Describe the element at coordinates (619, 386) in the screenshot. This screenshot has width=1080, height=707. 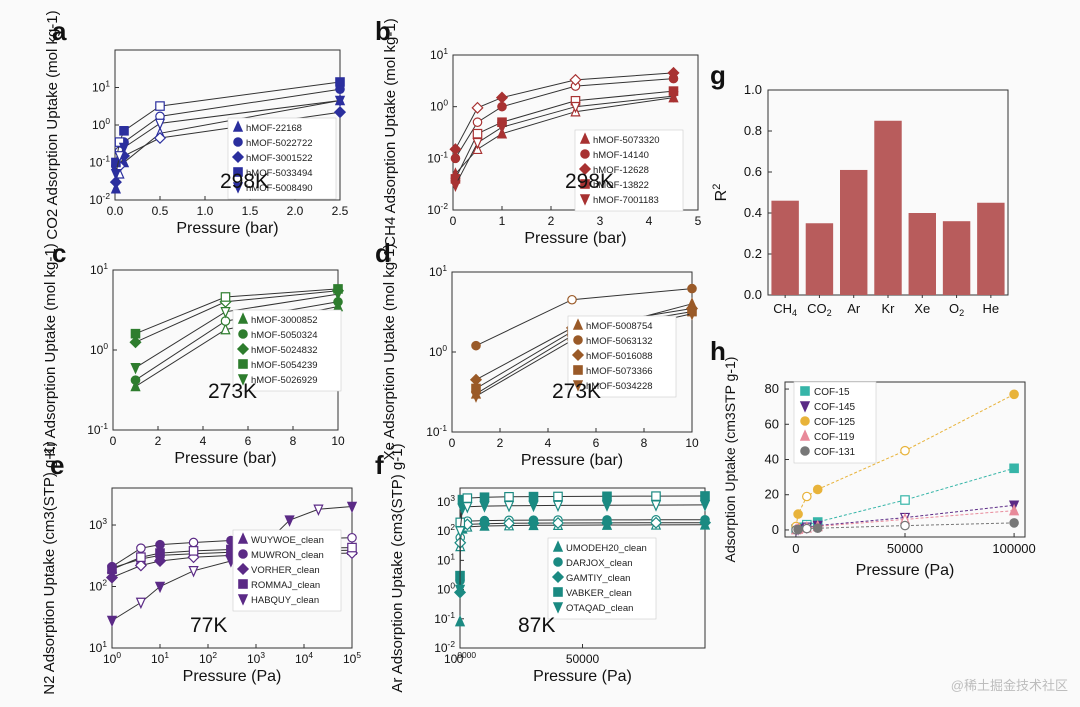
I see `legend-label: hMOF-5034228` at that location.